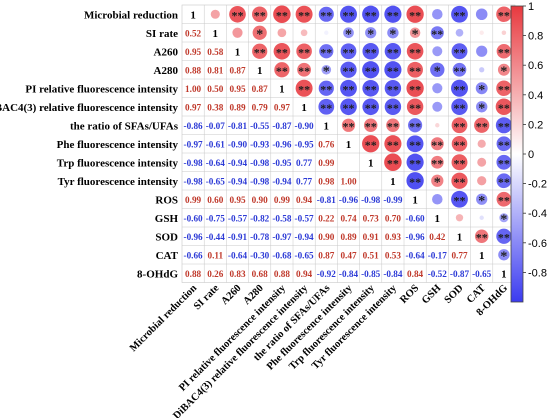 This screenshot has height=418, width=550. What do you see at coordinates (194, 163) in the screenshot?
I see `coefficient-label: -0.98` at bounding box center [194, 163].